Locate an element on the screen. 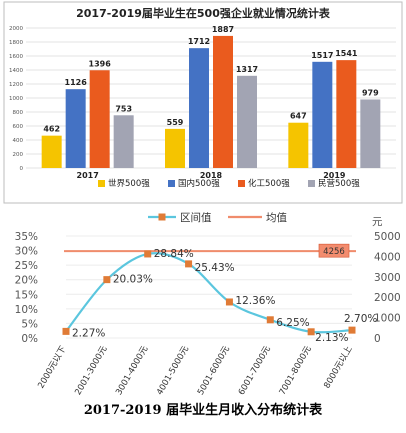 The width and height of the screenshot is (406, 433). bar-value-label: 647 is located at coordinates (298, 116).